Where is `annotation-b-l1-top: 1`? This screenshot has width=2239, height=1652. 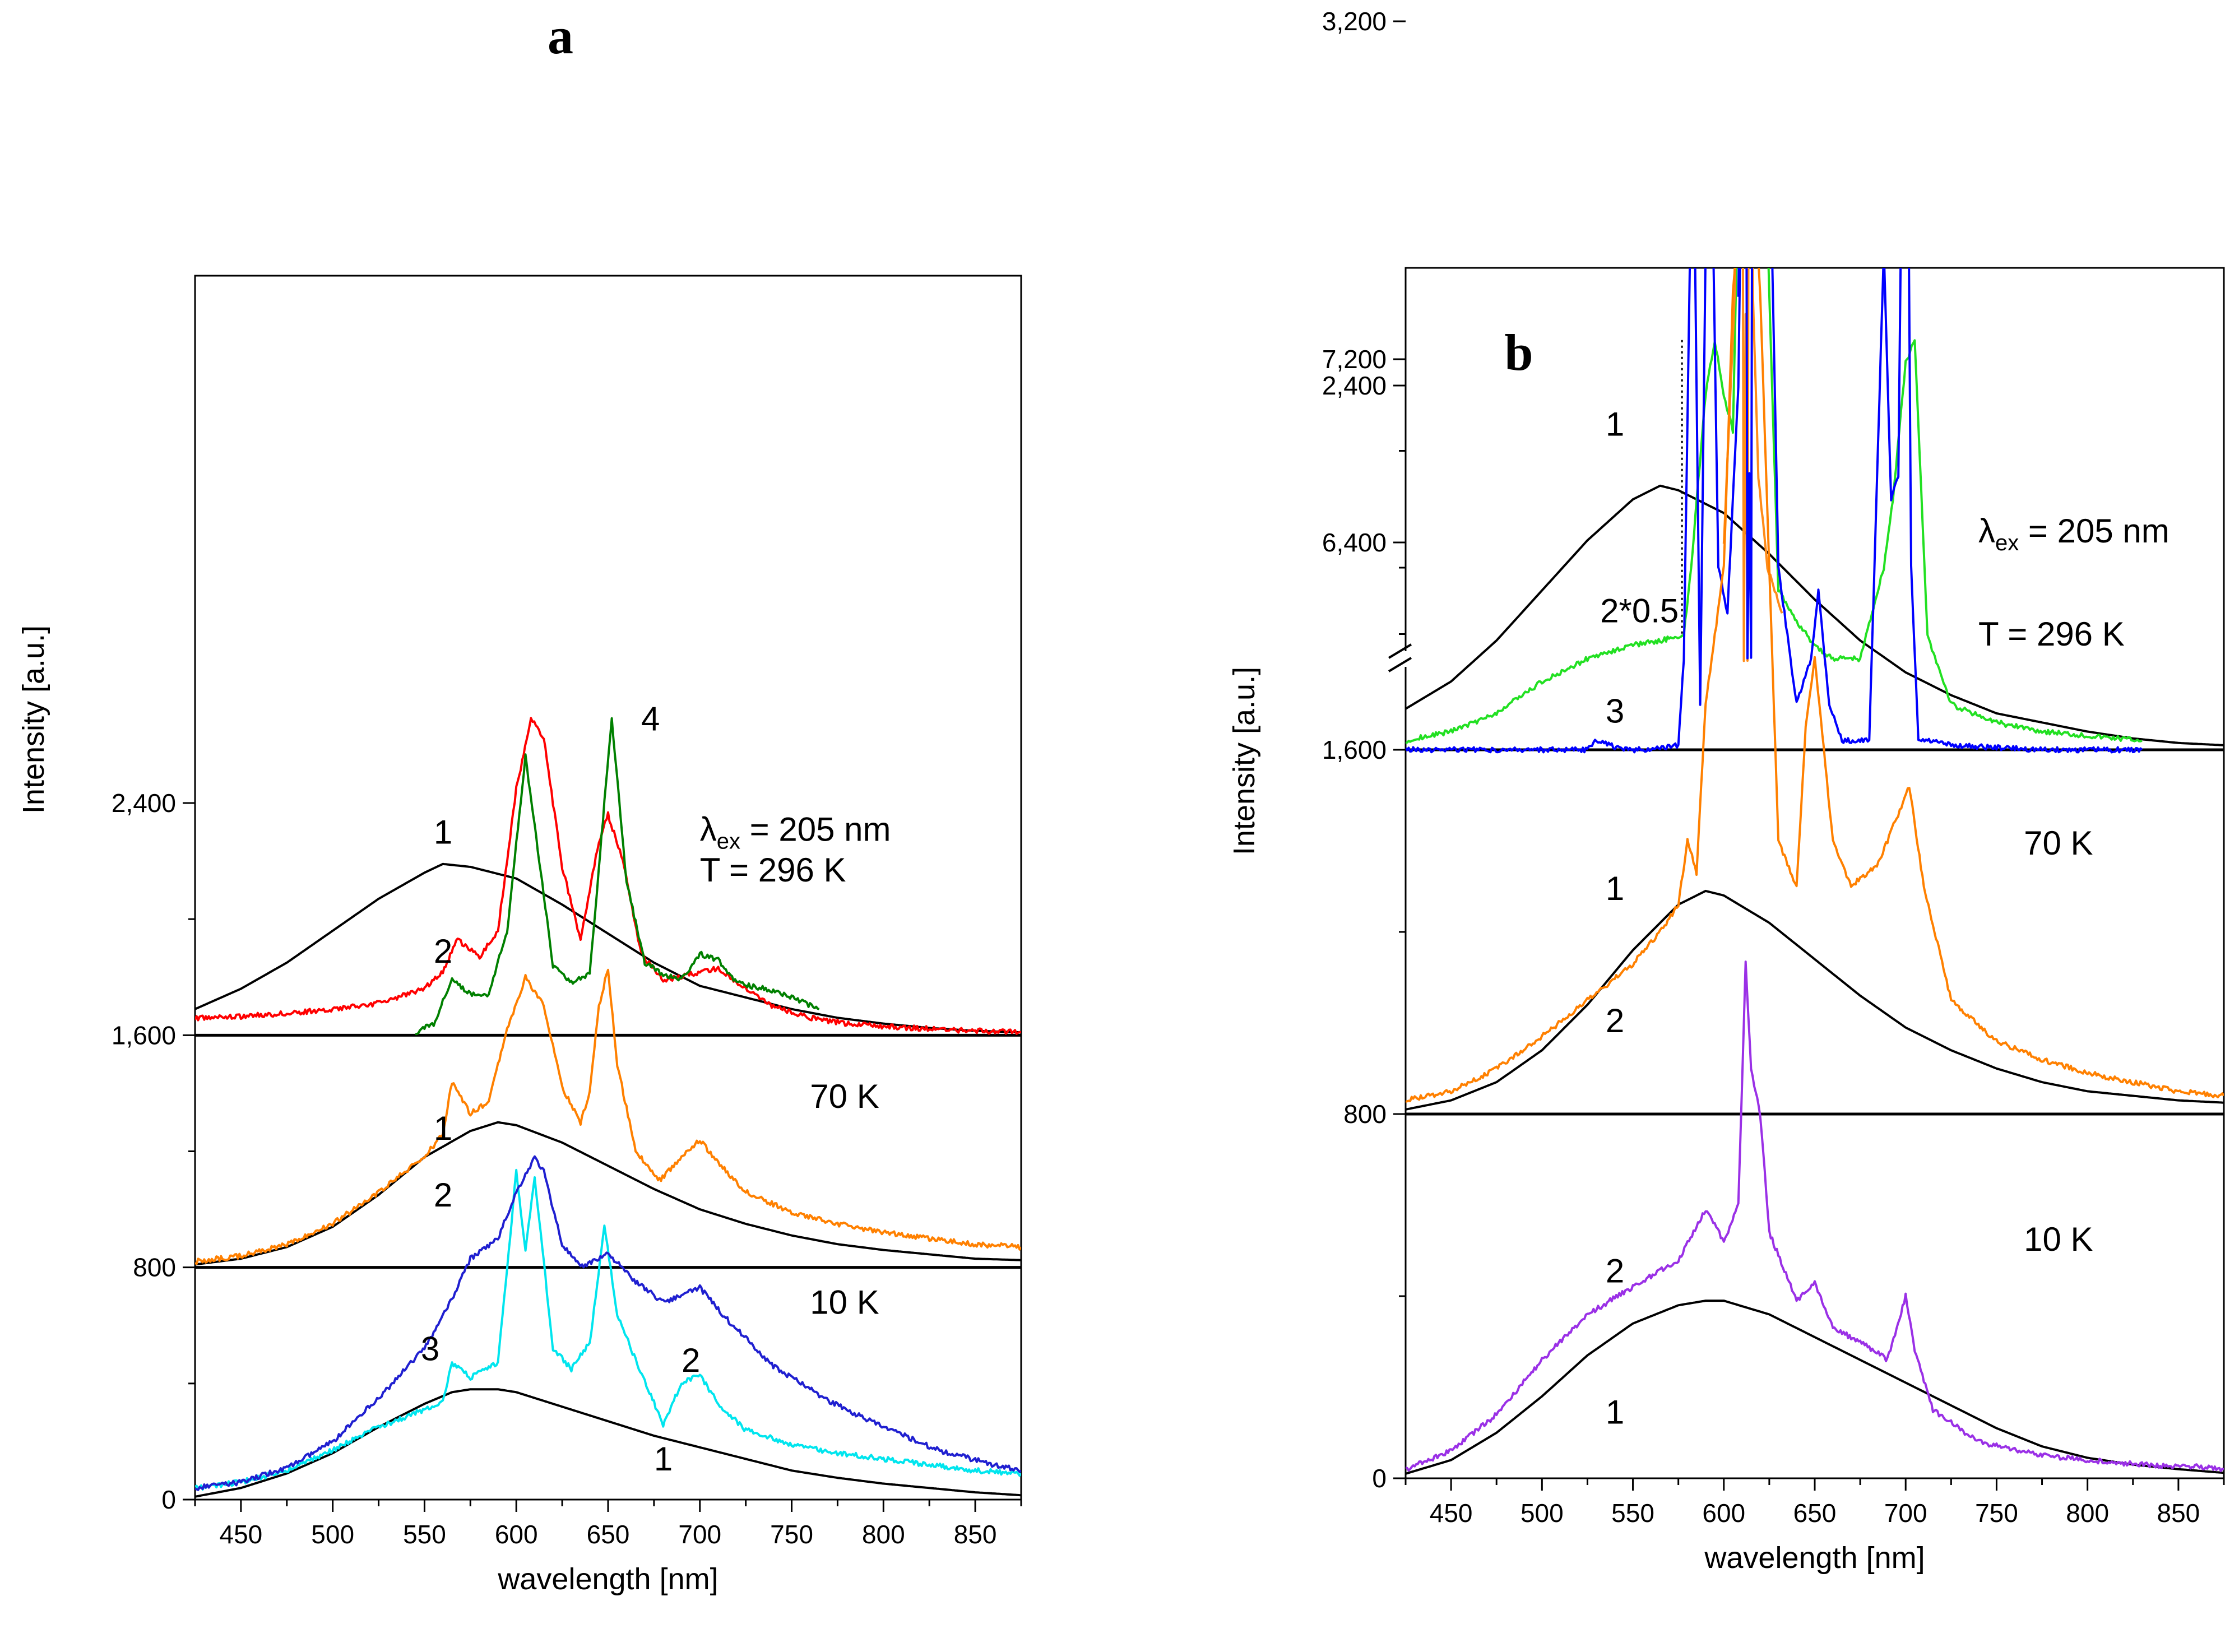 annotation-b-l1-top: 1 is located at coordinates (1615, 424).